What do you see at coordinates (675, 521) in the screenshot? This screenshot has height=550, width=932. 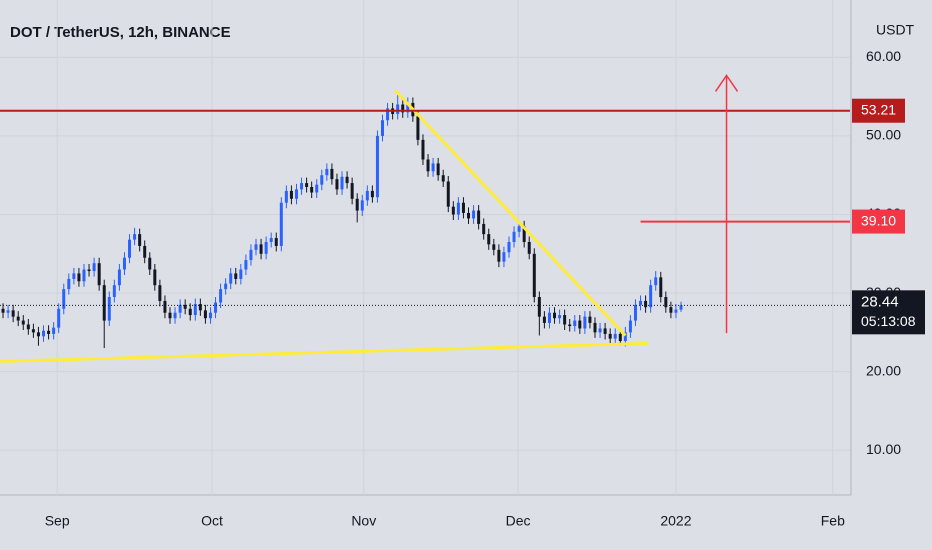 I see `x-tick-label: 2022` at bounding box center [675, 521].